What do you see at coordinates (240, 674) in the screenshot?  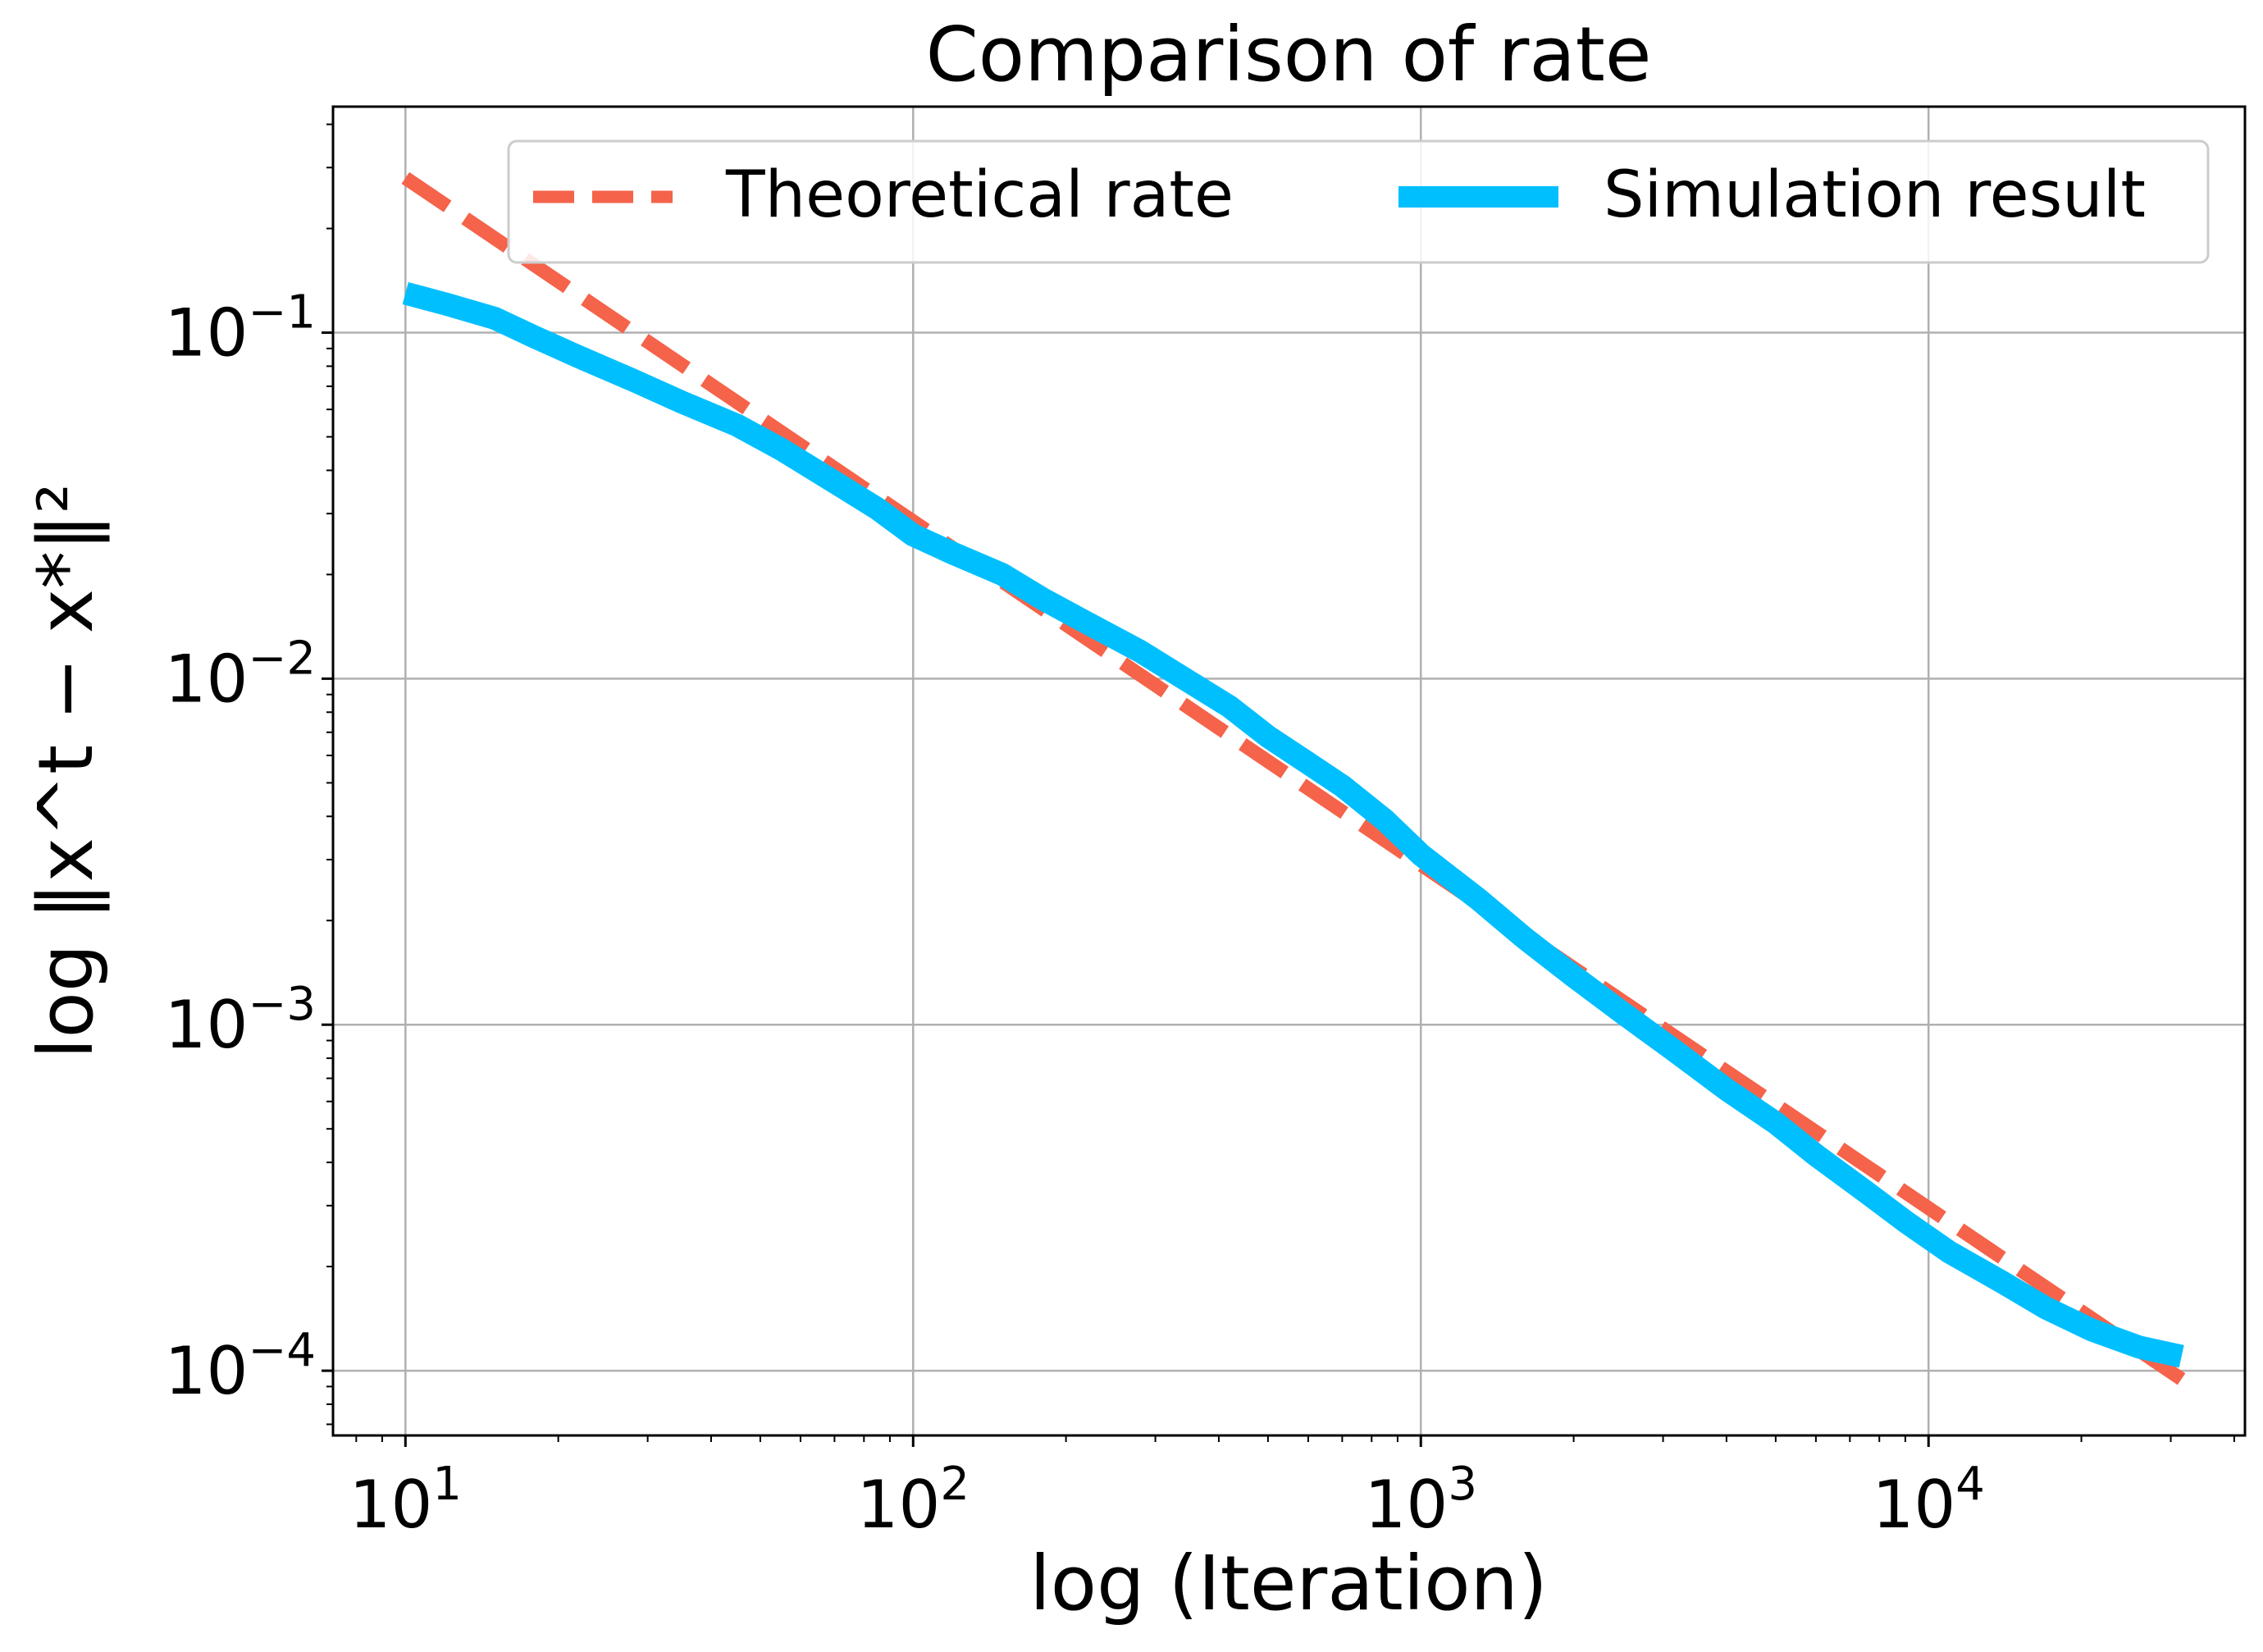 I see `y-tick-label: 10⁻²` at bounding box center [240, 674].